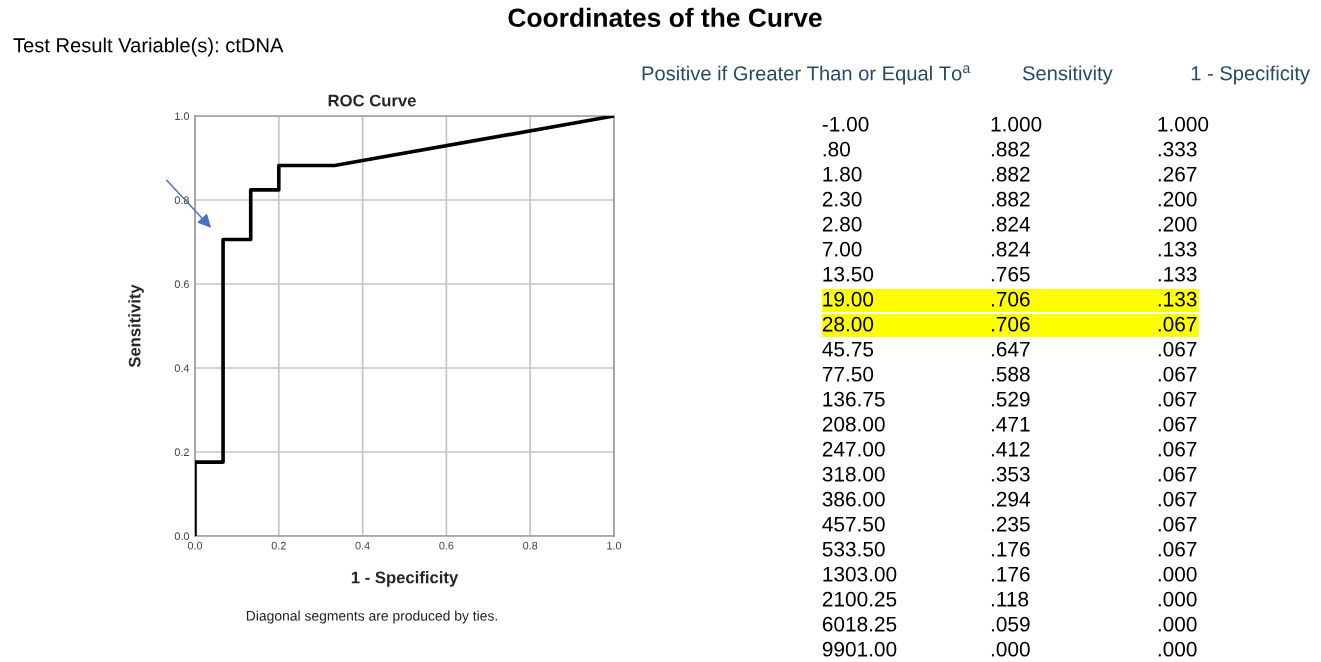 The height and width of the screenshot is (662, 1321). What do you see at coordinates (842, 249) in the screenshot?
I see `category-label: 7.00` at bounding box center [842, 249].